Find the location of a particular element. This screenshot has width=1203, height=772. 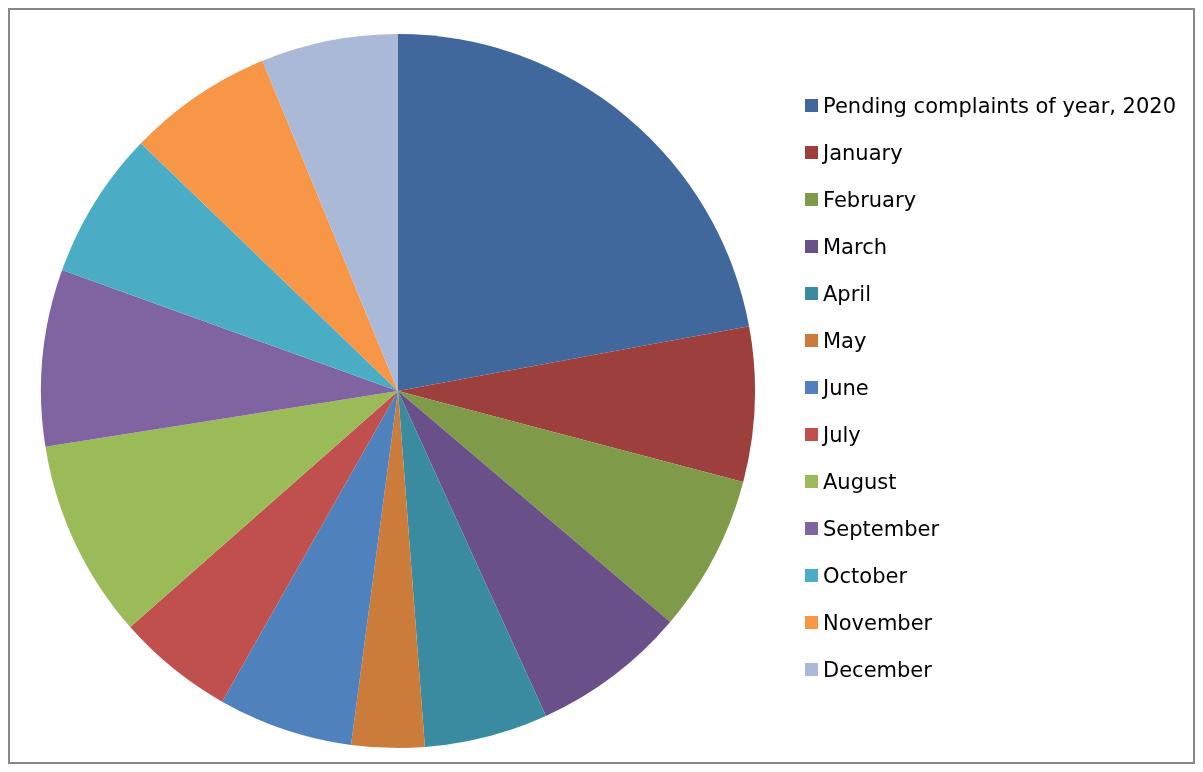

legend-label: May is located at coordinates (845, 340).